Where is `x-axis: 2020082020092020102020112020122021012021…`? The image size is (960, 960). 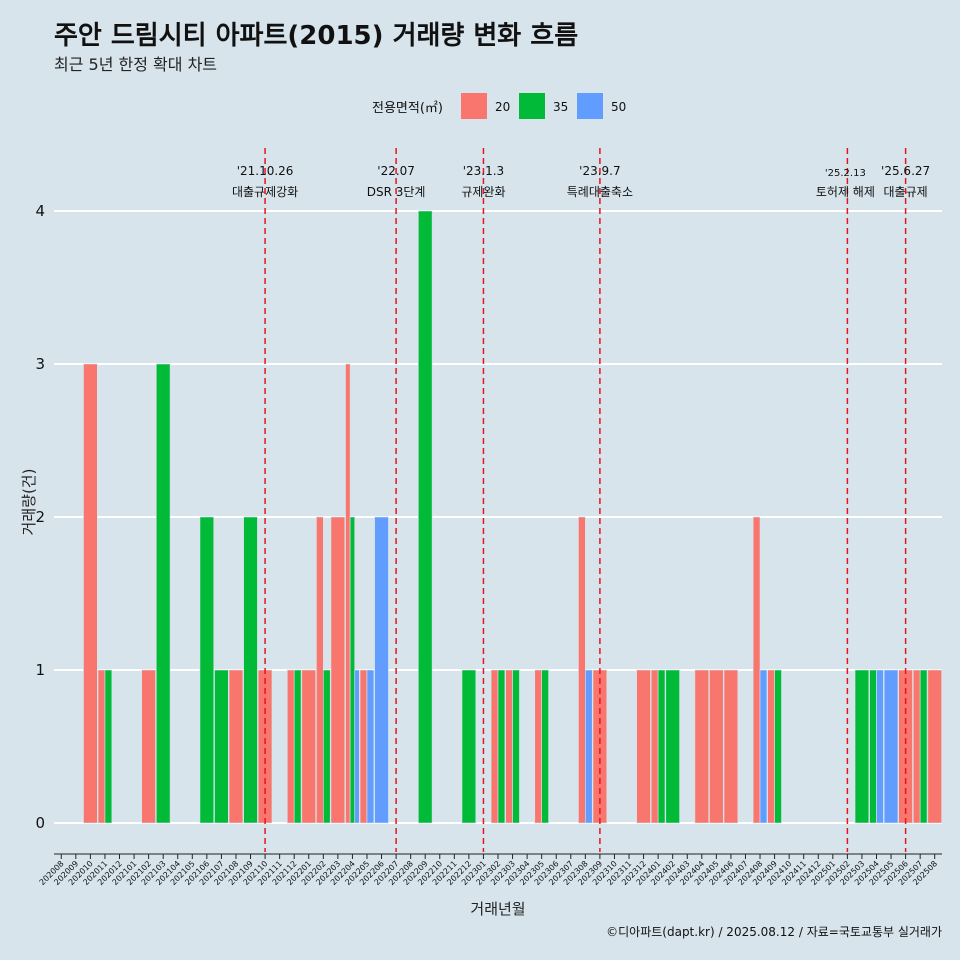 x-axis: 2020082020092020102020112020122021012021… is located at coordinates (490, 870).